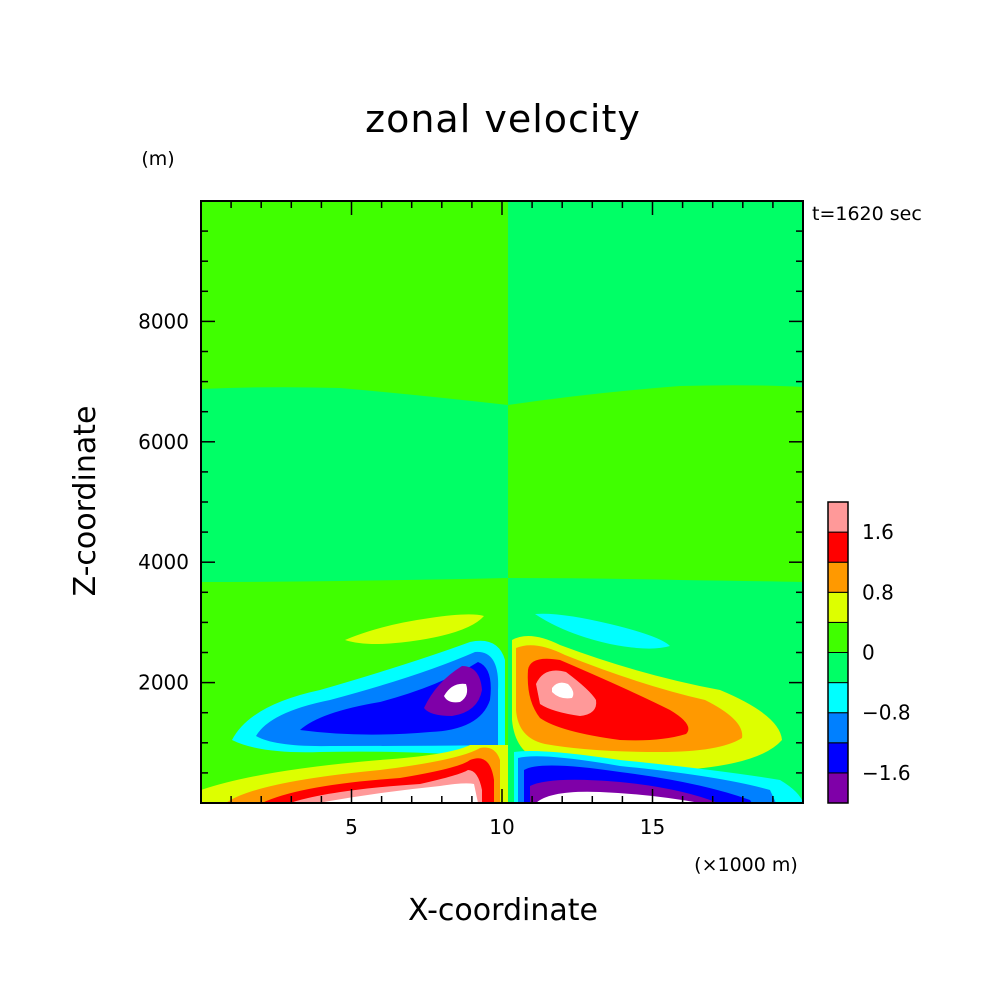 The width and height of the screenshot is (1004, 1004). What do you see at coordinates (563, 690) in the screenshot?
I see `field-band-white-right` at bounding box center [563, 690].